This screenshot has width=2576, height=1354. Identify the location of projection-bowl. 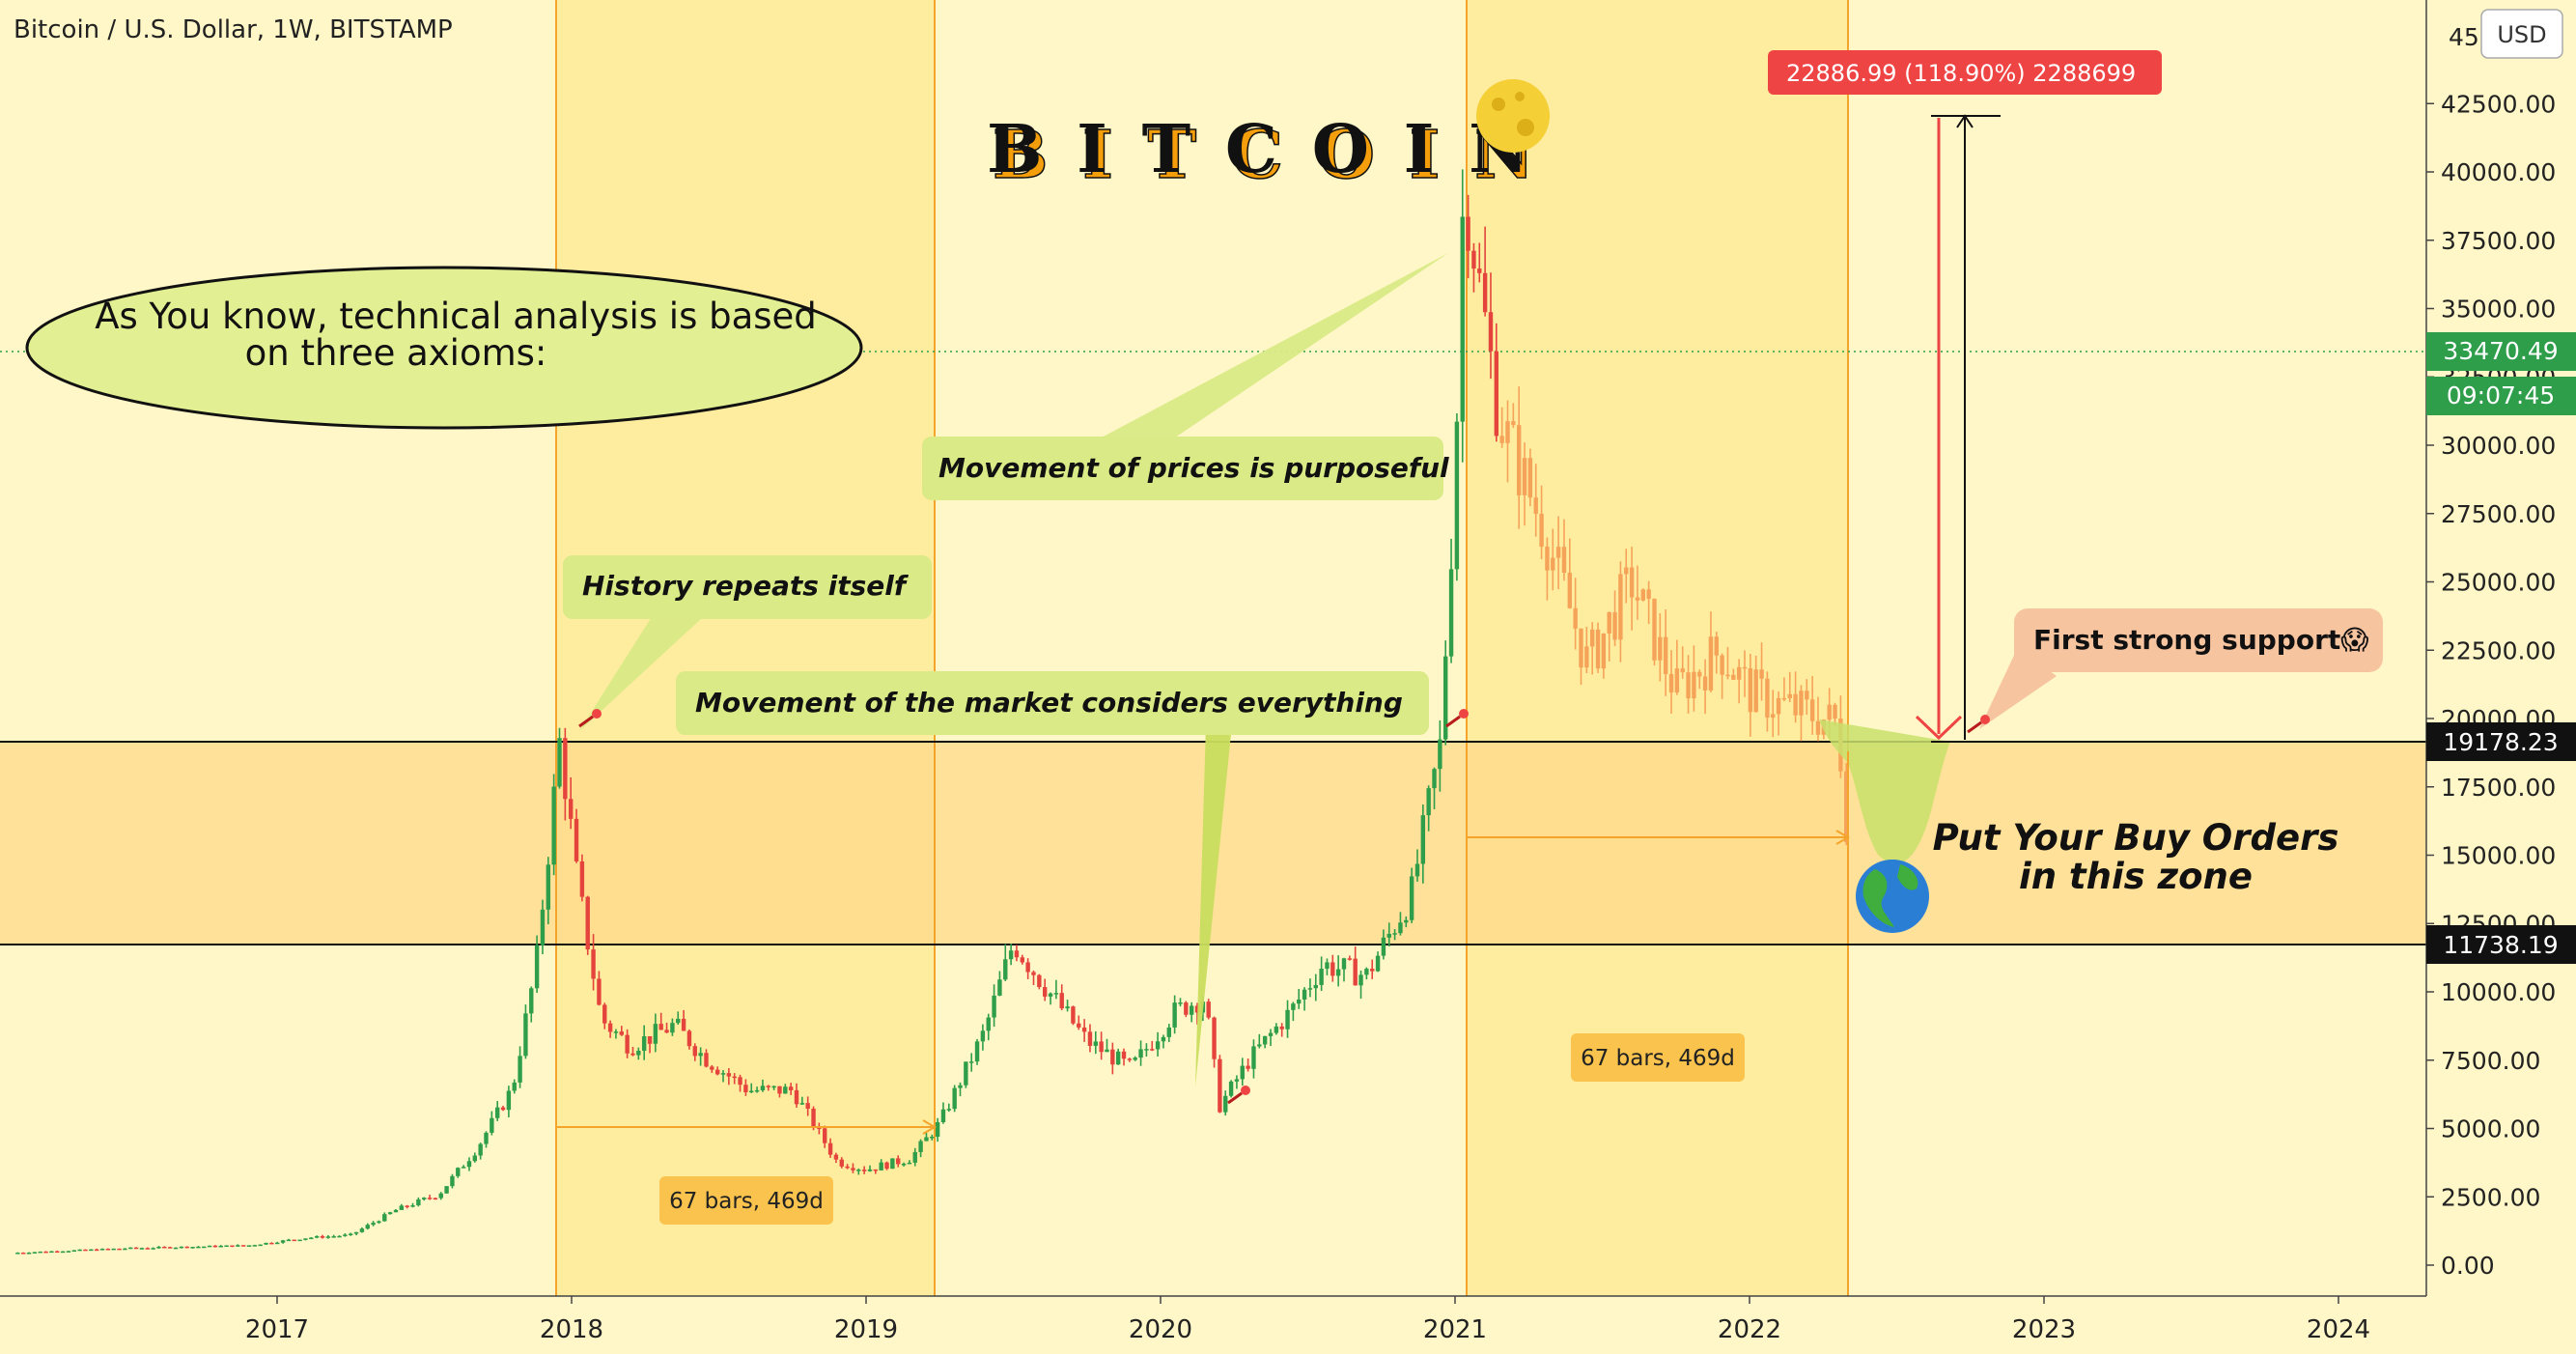
(1885, 791).